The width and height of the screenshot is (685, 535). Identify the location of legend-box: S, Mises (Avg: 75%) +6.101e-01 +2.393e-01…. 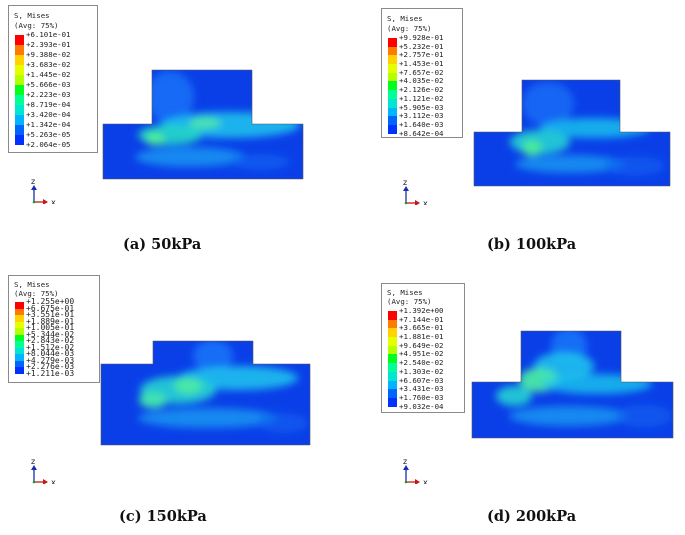
(53, 79).